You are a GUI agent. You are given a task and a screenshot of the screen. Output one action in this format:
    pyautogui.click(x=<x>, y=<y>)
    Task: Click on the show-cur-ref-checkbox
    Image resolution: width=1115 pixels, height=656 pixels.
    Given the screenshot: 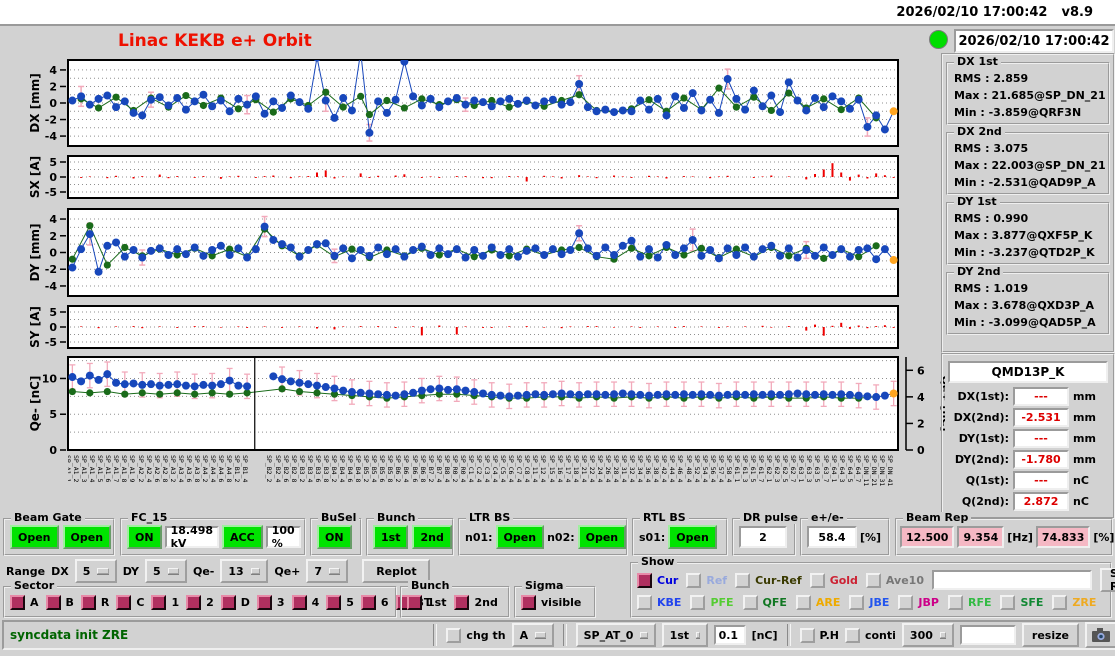 What is the action you would take?
    pyautogui.click(x=743, y=580)
    